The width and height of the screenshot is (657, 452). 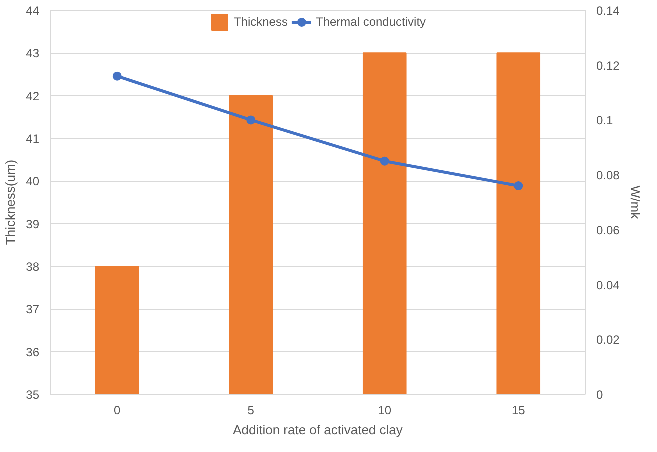 What do you see at coordinates (608, 175) in the screenshot?
I see `y2-tick-label: 0.08` at bounding box center [608, 175].